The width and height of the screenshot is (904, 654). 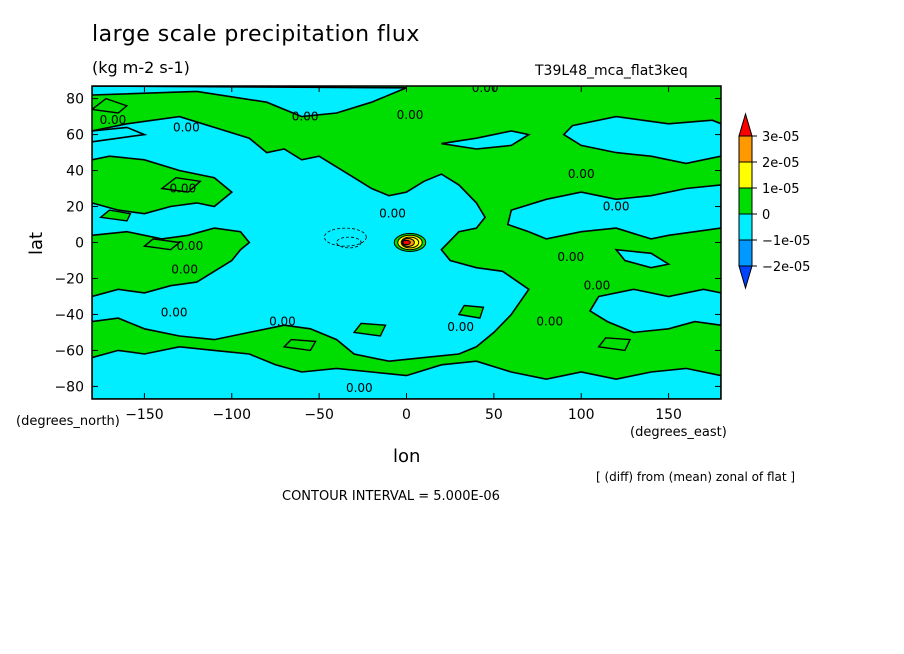 What do you see at coordinates (319, 415) in the screenshot?
I see `x-tick-label: −50` at bounding box center [319, 415].